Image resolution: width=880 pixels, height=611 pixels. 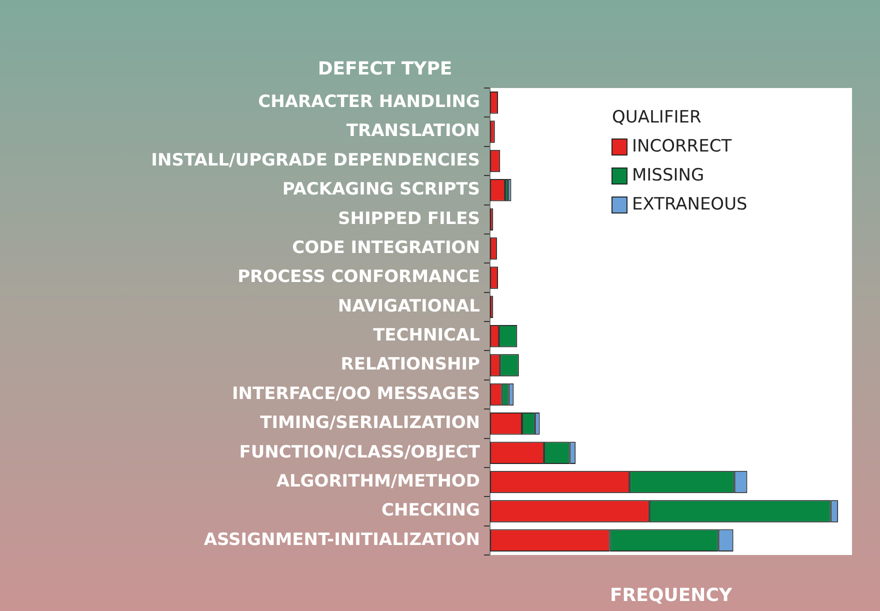 What do you see at coordinates (369, 102) in the screenshot?
I see `y-tick-label: CHARACTER HANDLING` at bounding box center [369, 102].